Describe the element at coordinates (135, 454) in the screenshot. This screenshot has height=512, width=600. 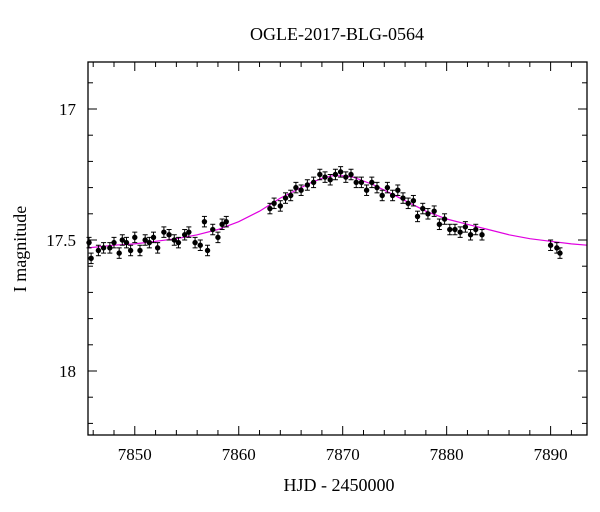
I see `x-tick-label: 7850` at that location.